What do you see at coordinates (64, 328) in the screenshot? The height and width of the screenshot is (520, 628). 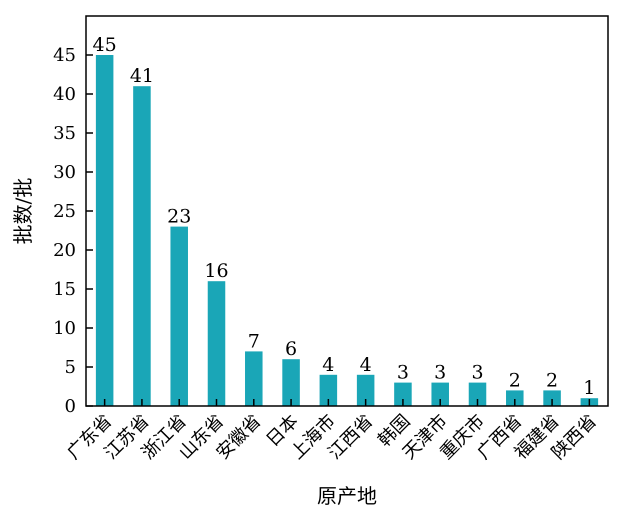 I see `y-tick-label: 10` at bounding box center [64, 328].